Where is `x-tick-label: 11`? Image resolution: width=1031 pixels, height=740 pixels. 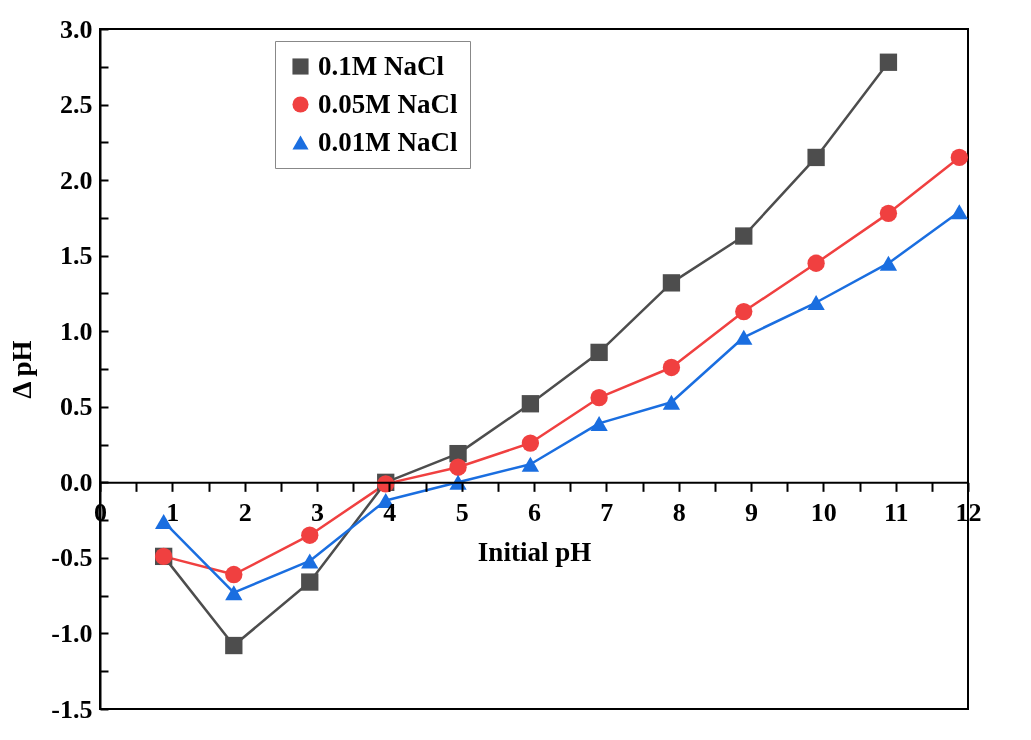
x-tick-label: 11 is located at coordinates (896, 512).